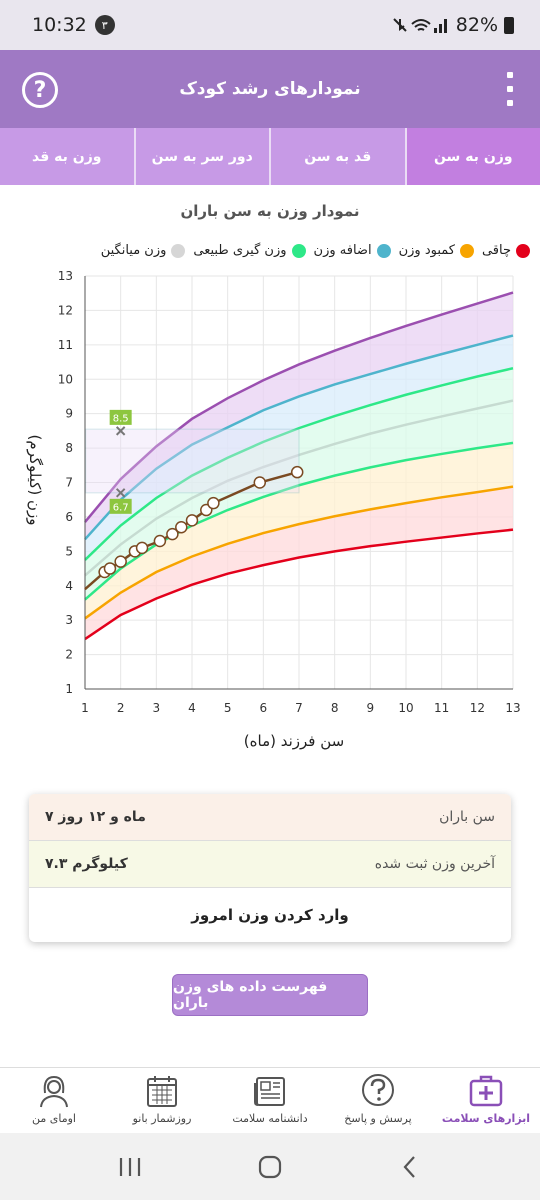  Describe the element at coordinates (35, 479) in the screenshot. I see `y-axis-label: وزن (کیلوگرم)` at that location.